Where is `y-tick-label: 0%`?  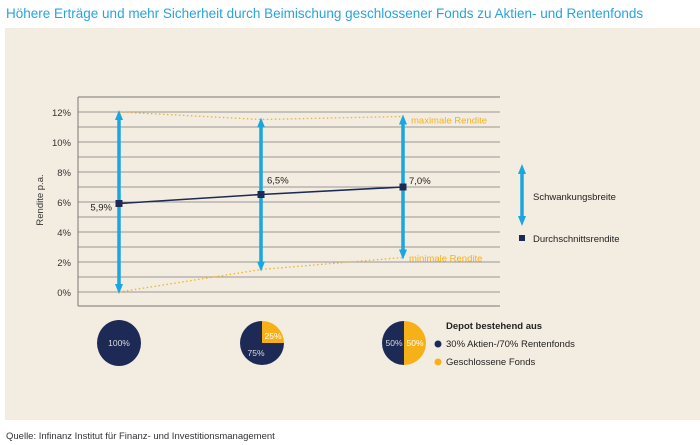
y-tick-label: 0% is located at coordinates (64, 293).